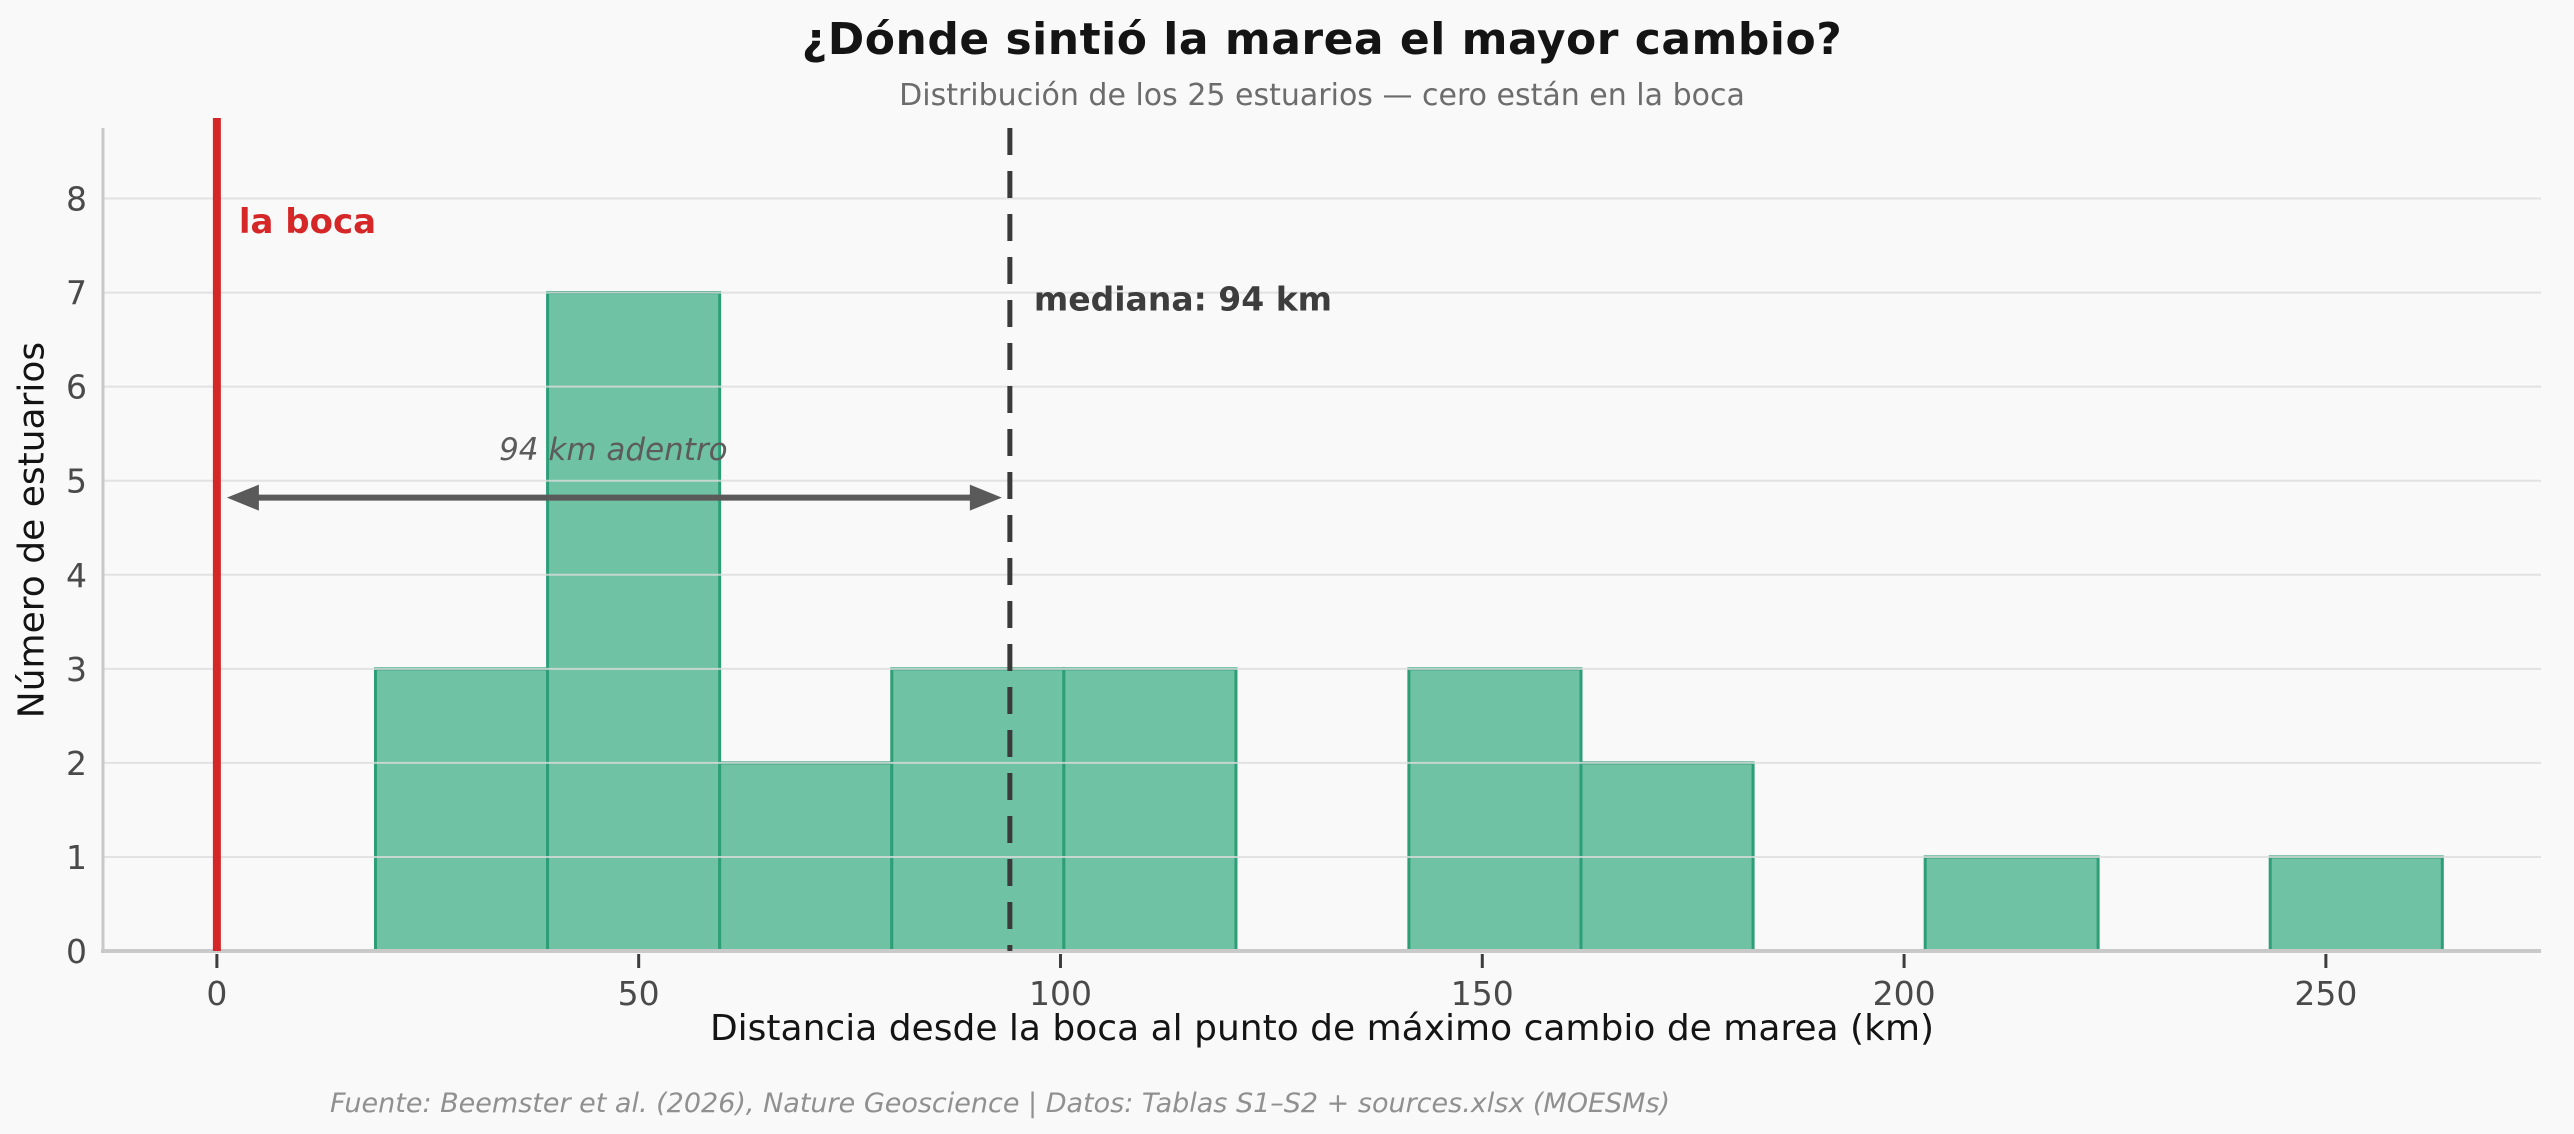 The width and height of the screenshot is (2574, 1134). What do you see at coordinates (216, 993) in the screenshot?
I see `x-tick-label: 0` at bounding box center [216, 993].